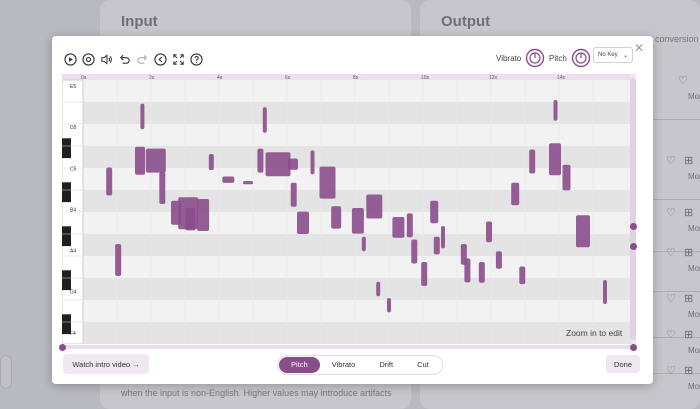 This screenshot has height=409, width=700. I want to click on horizontal-scrollbar, so click(349, 347).